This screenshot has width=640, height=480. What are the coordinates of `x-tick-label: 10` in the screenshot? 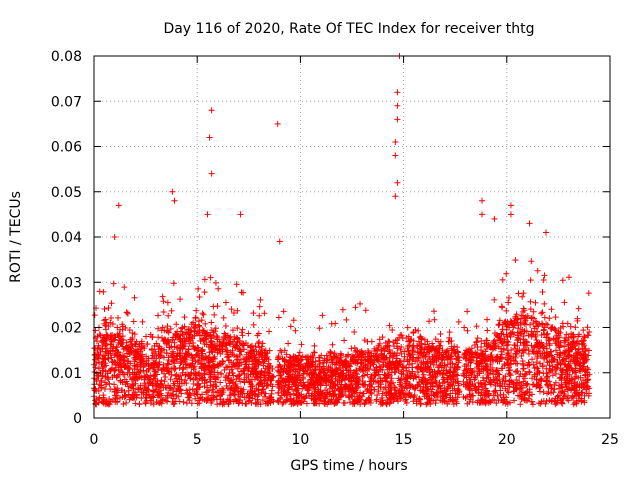 It's located at (300, 440).